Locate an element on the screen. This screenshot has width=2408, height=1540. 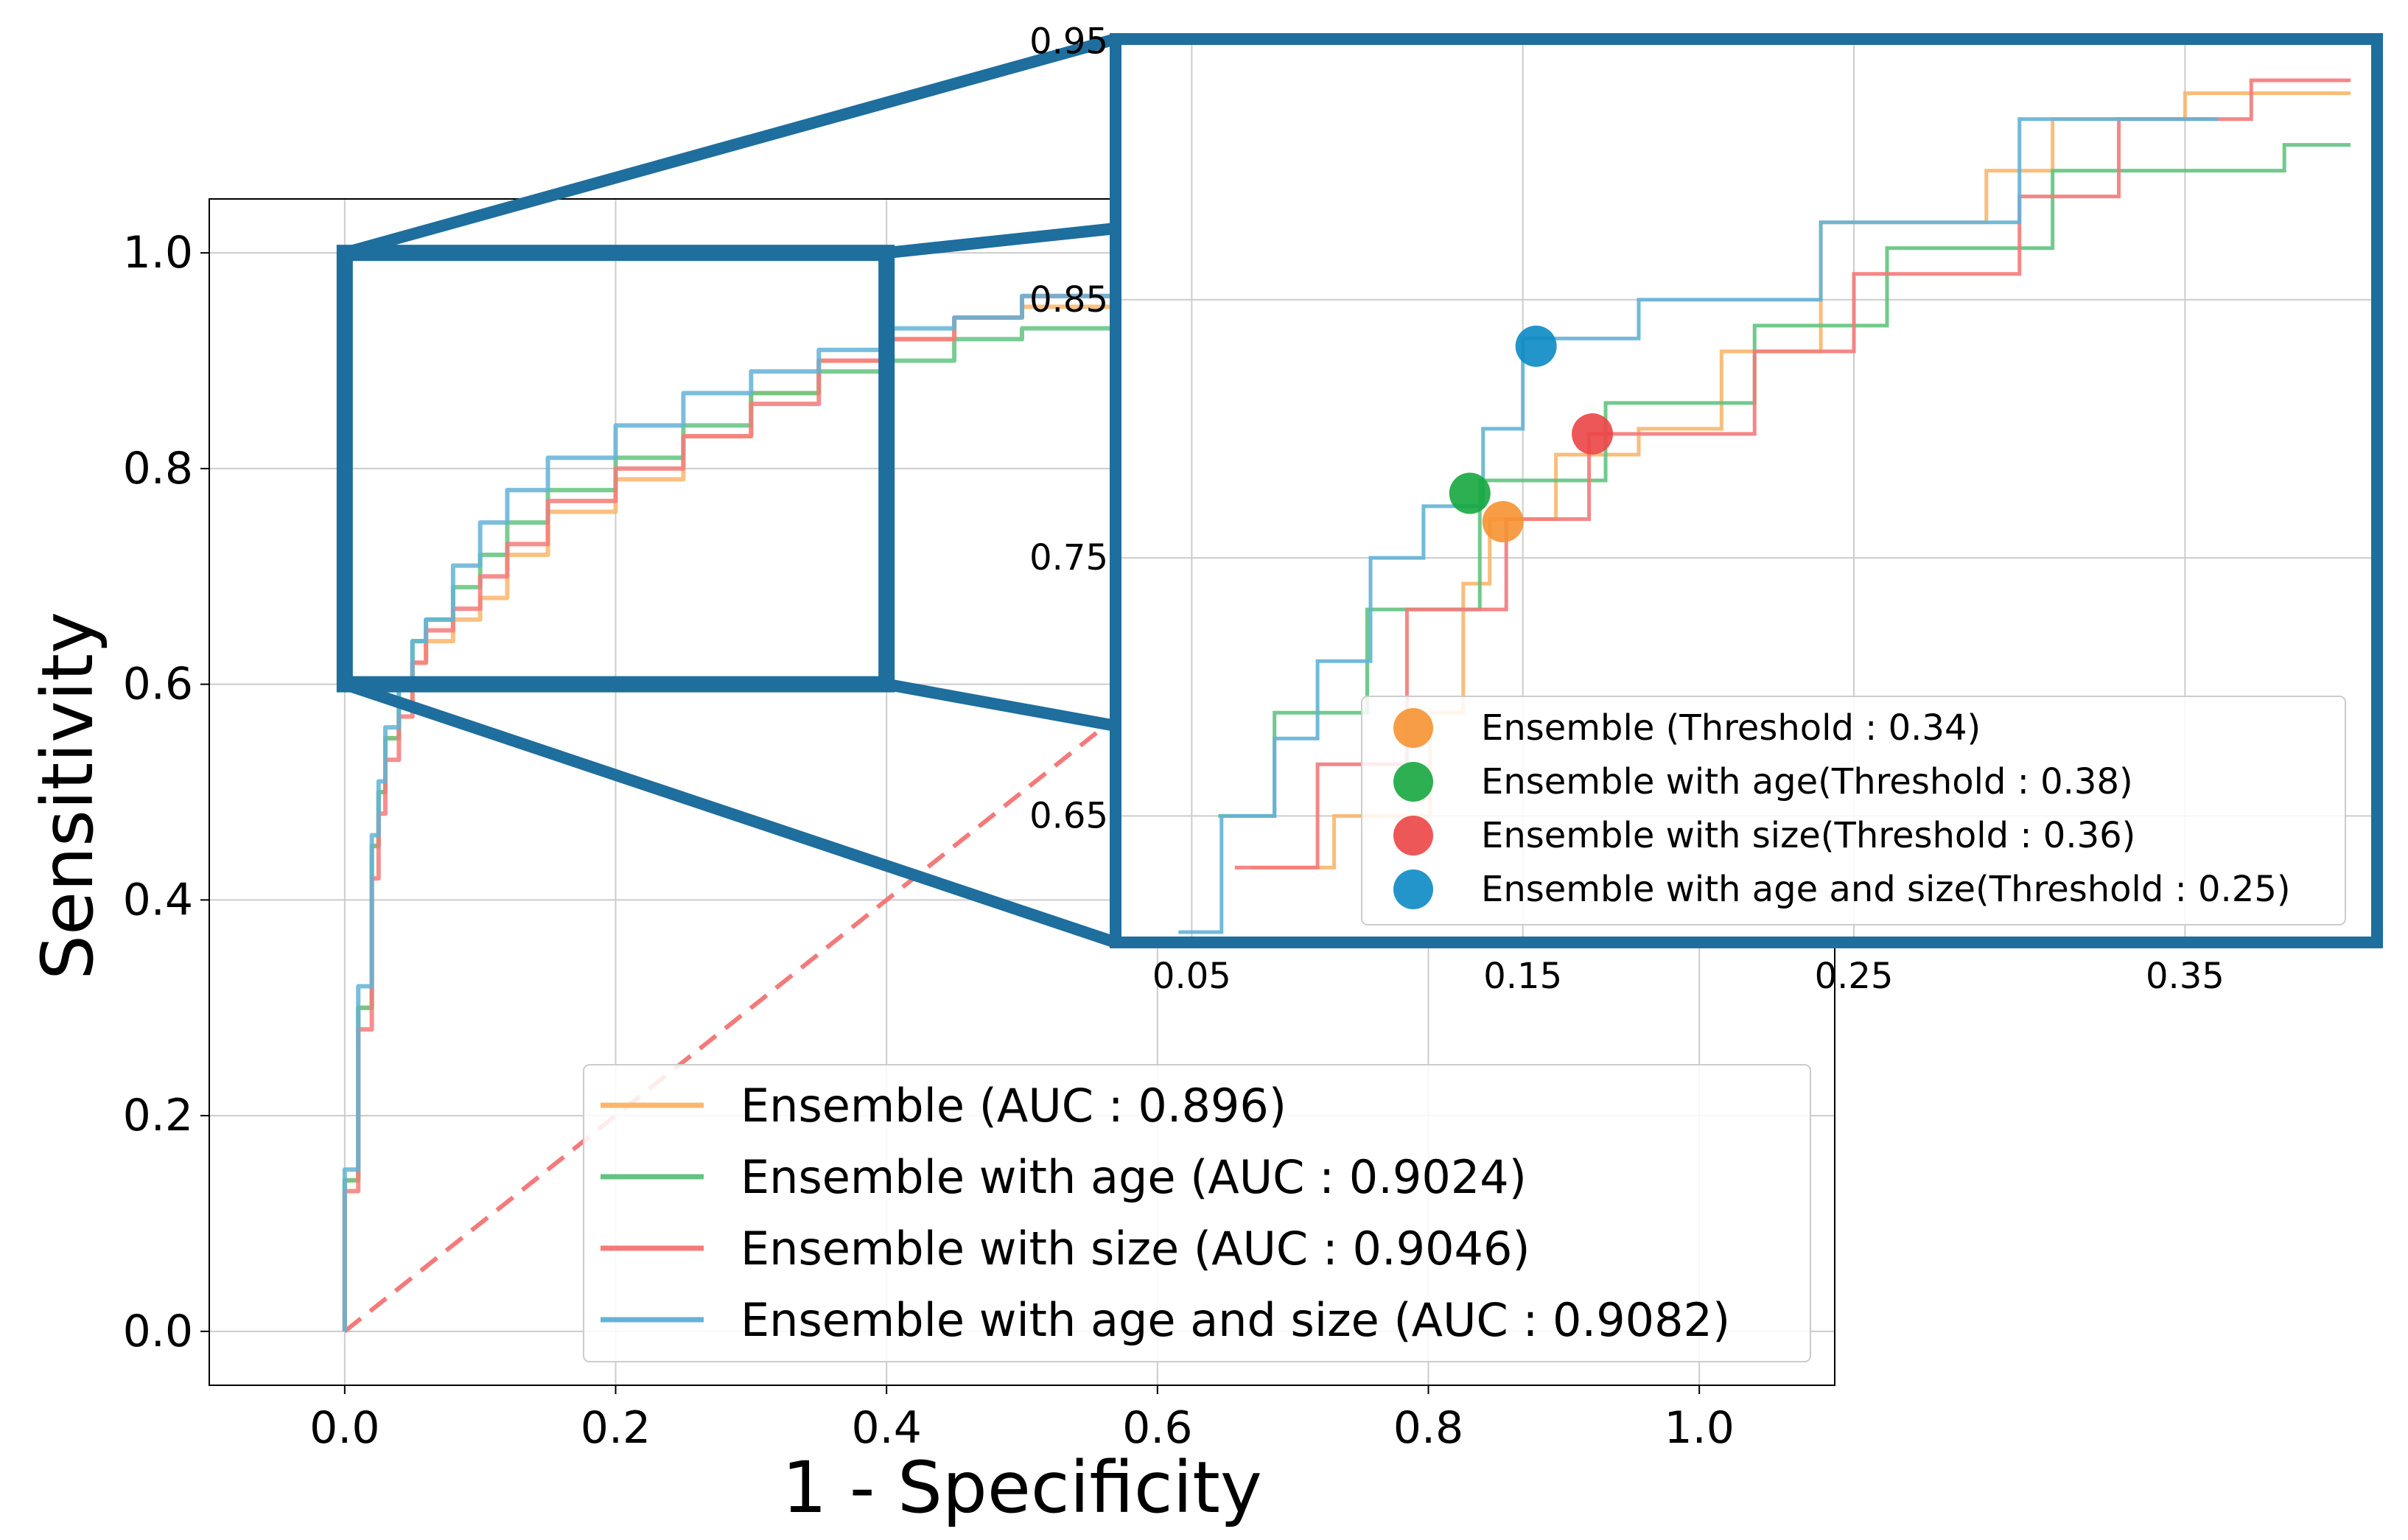
main-x-tick-label: 0.4 is located at coordinates (886, 1428).